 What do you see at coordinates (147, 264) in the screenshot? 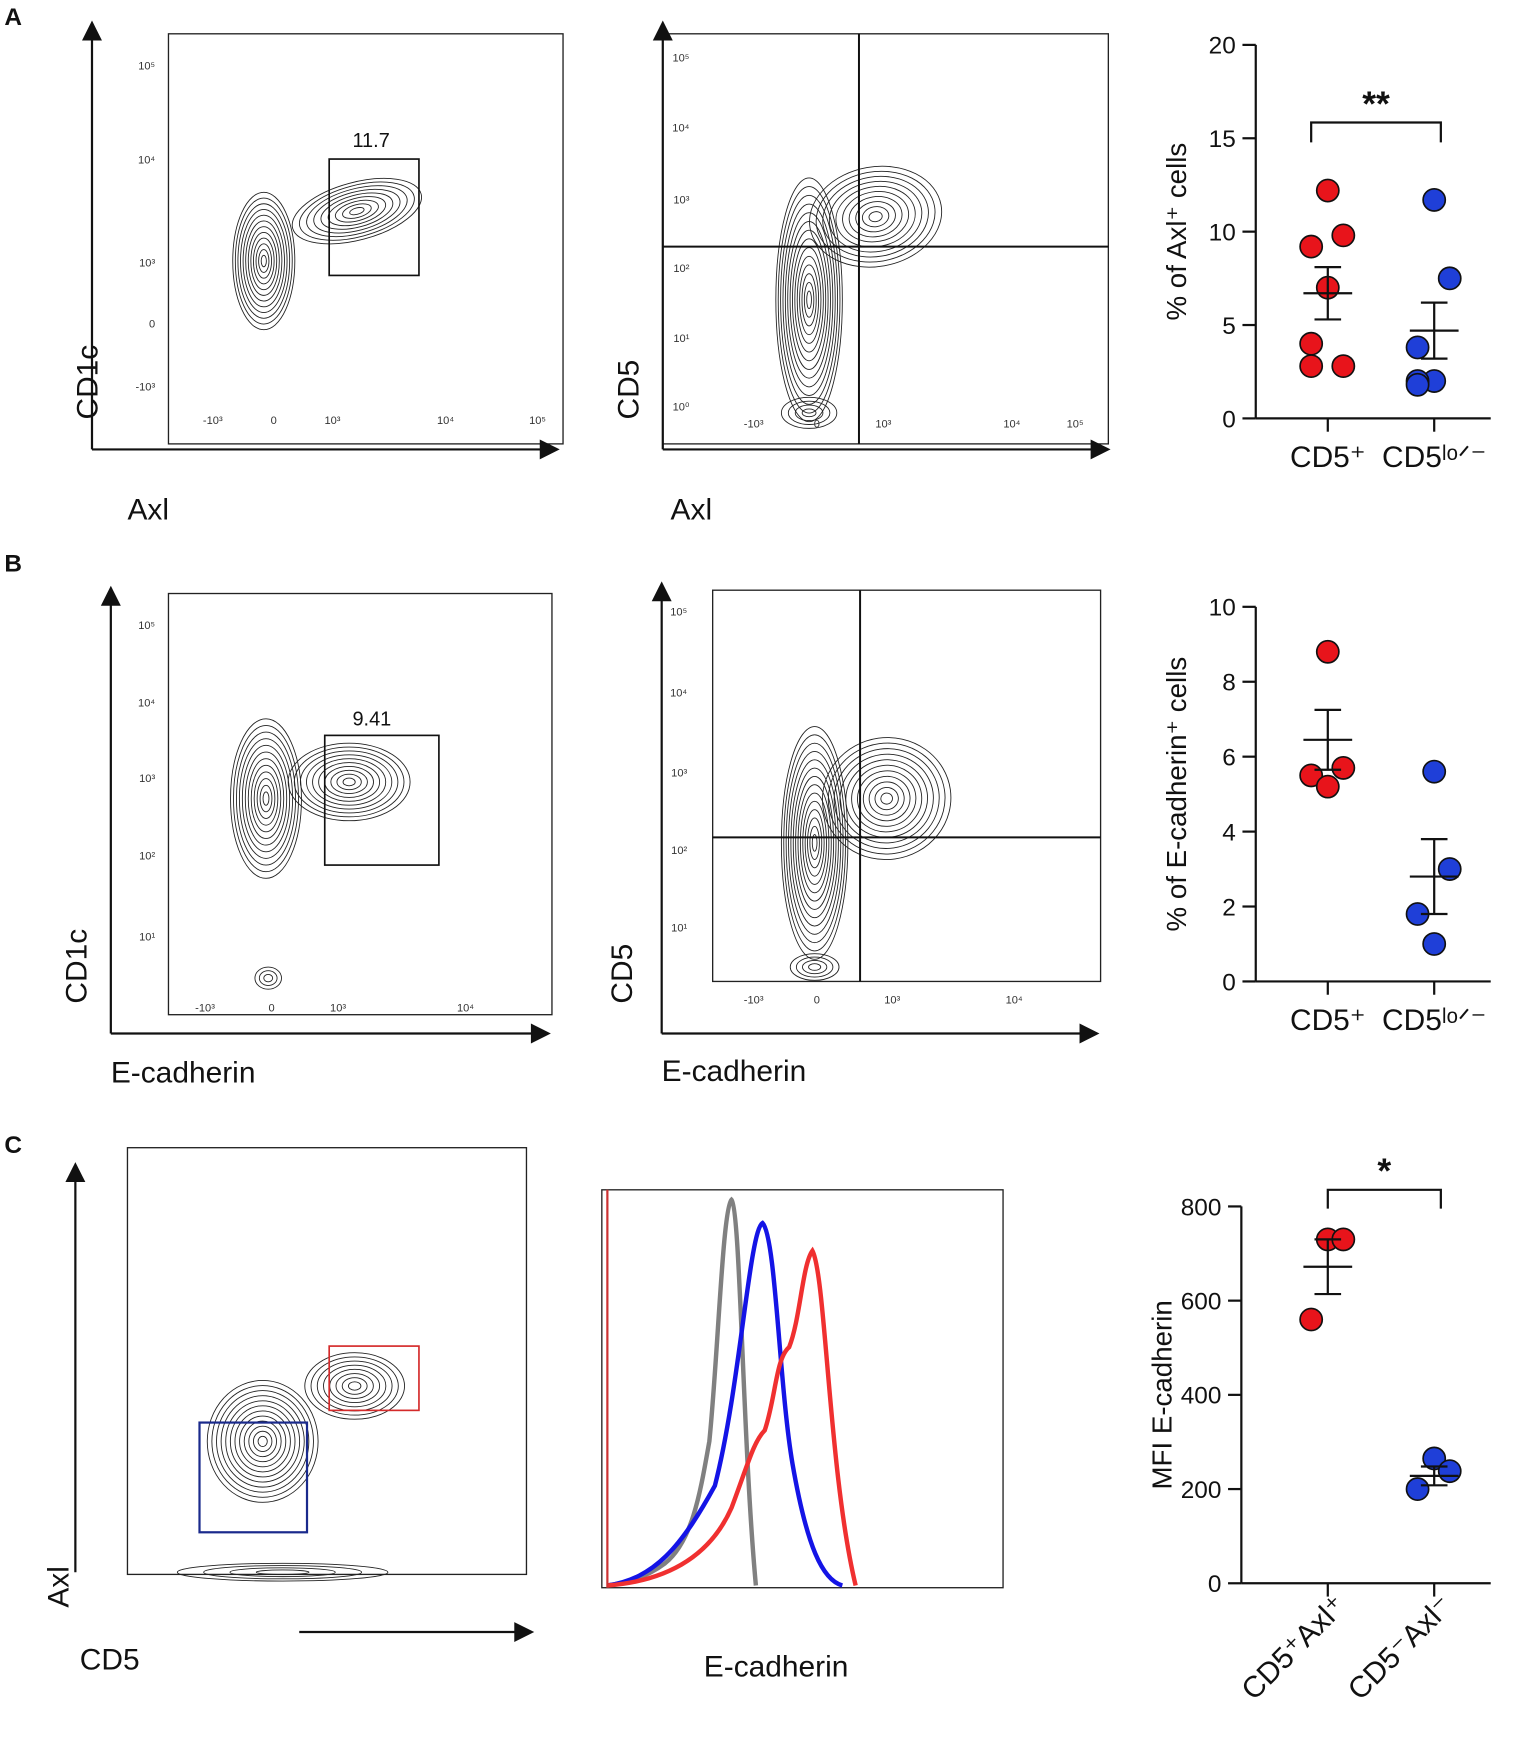
I see `y-tick-label: 10³` at bounding box center [147, 264].